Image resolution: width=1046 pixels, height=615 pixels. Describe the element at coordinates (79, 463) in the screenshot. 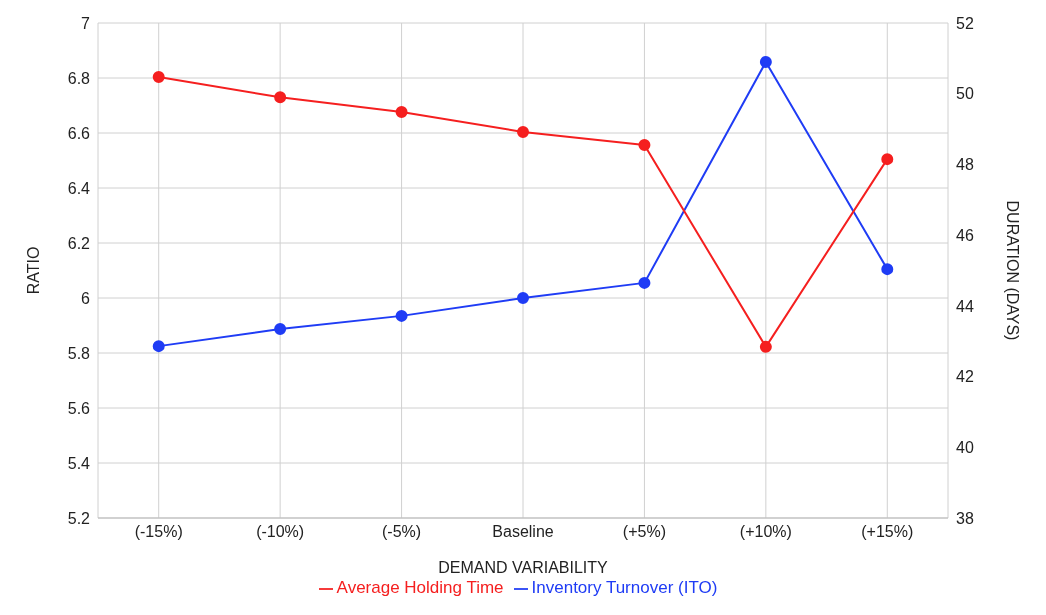

I see `y-tick-label: 5.4` at that location.